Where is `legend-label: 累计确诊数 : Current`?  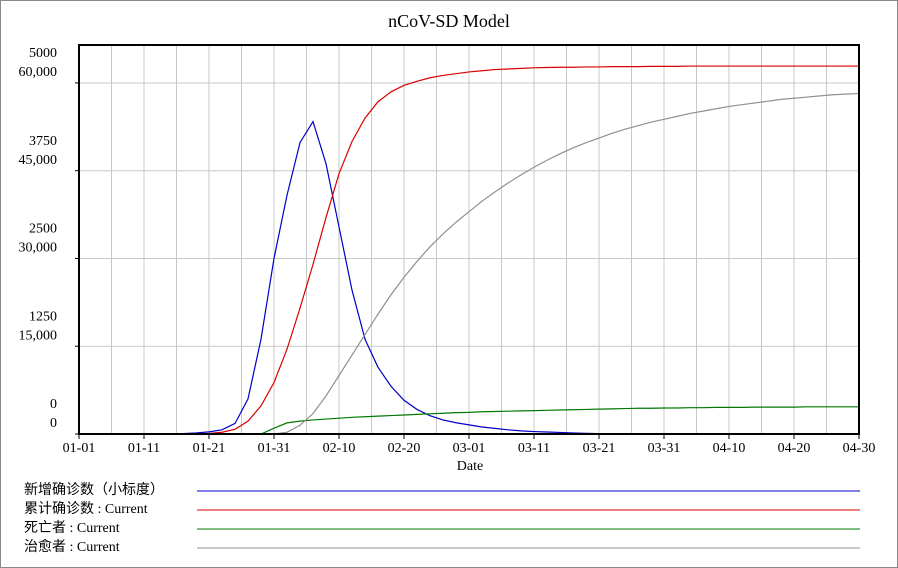 legend-label: 累计确诊数 : Current is located at coordinates (86, 509).